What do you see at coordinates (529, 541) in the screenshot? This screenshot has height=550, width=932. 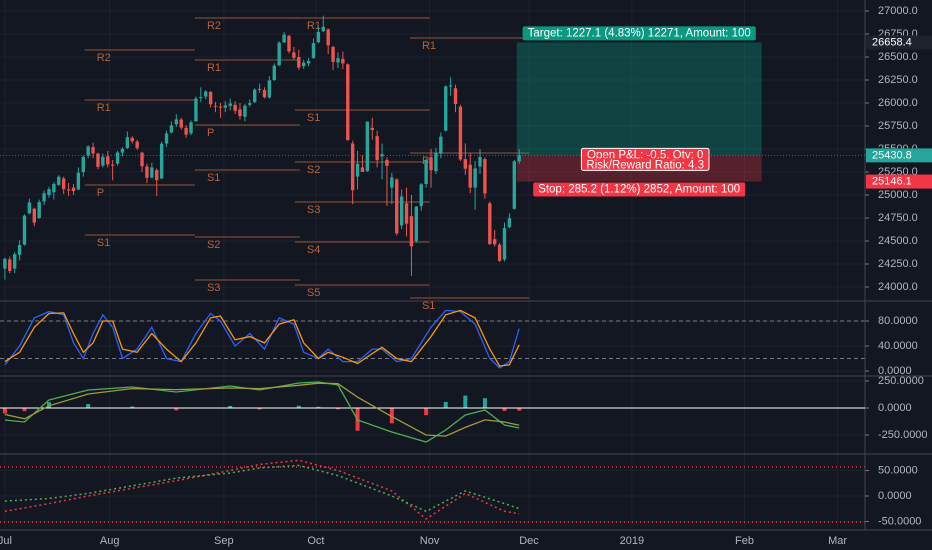 I see `x-tick-label: Dec` at bounding box center [529, 541].